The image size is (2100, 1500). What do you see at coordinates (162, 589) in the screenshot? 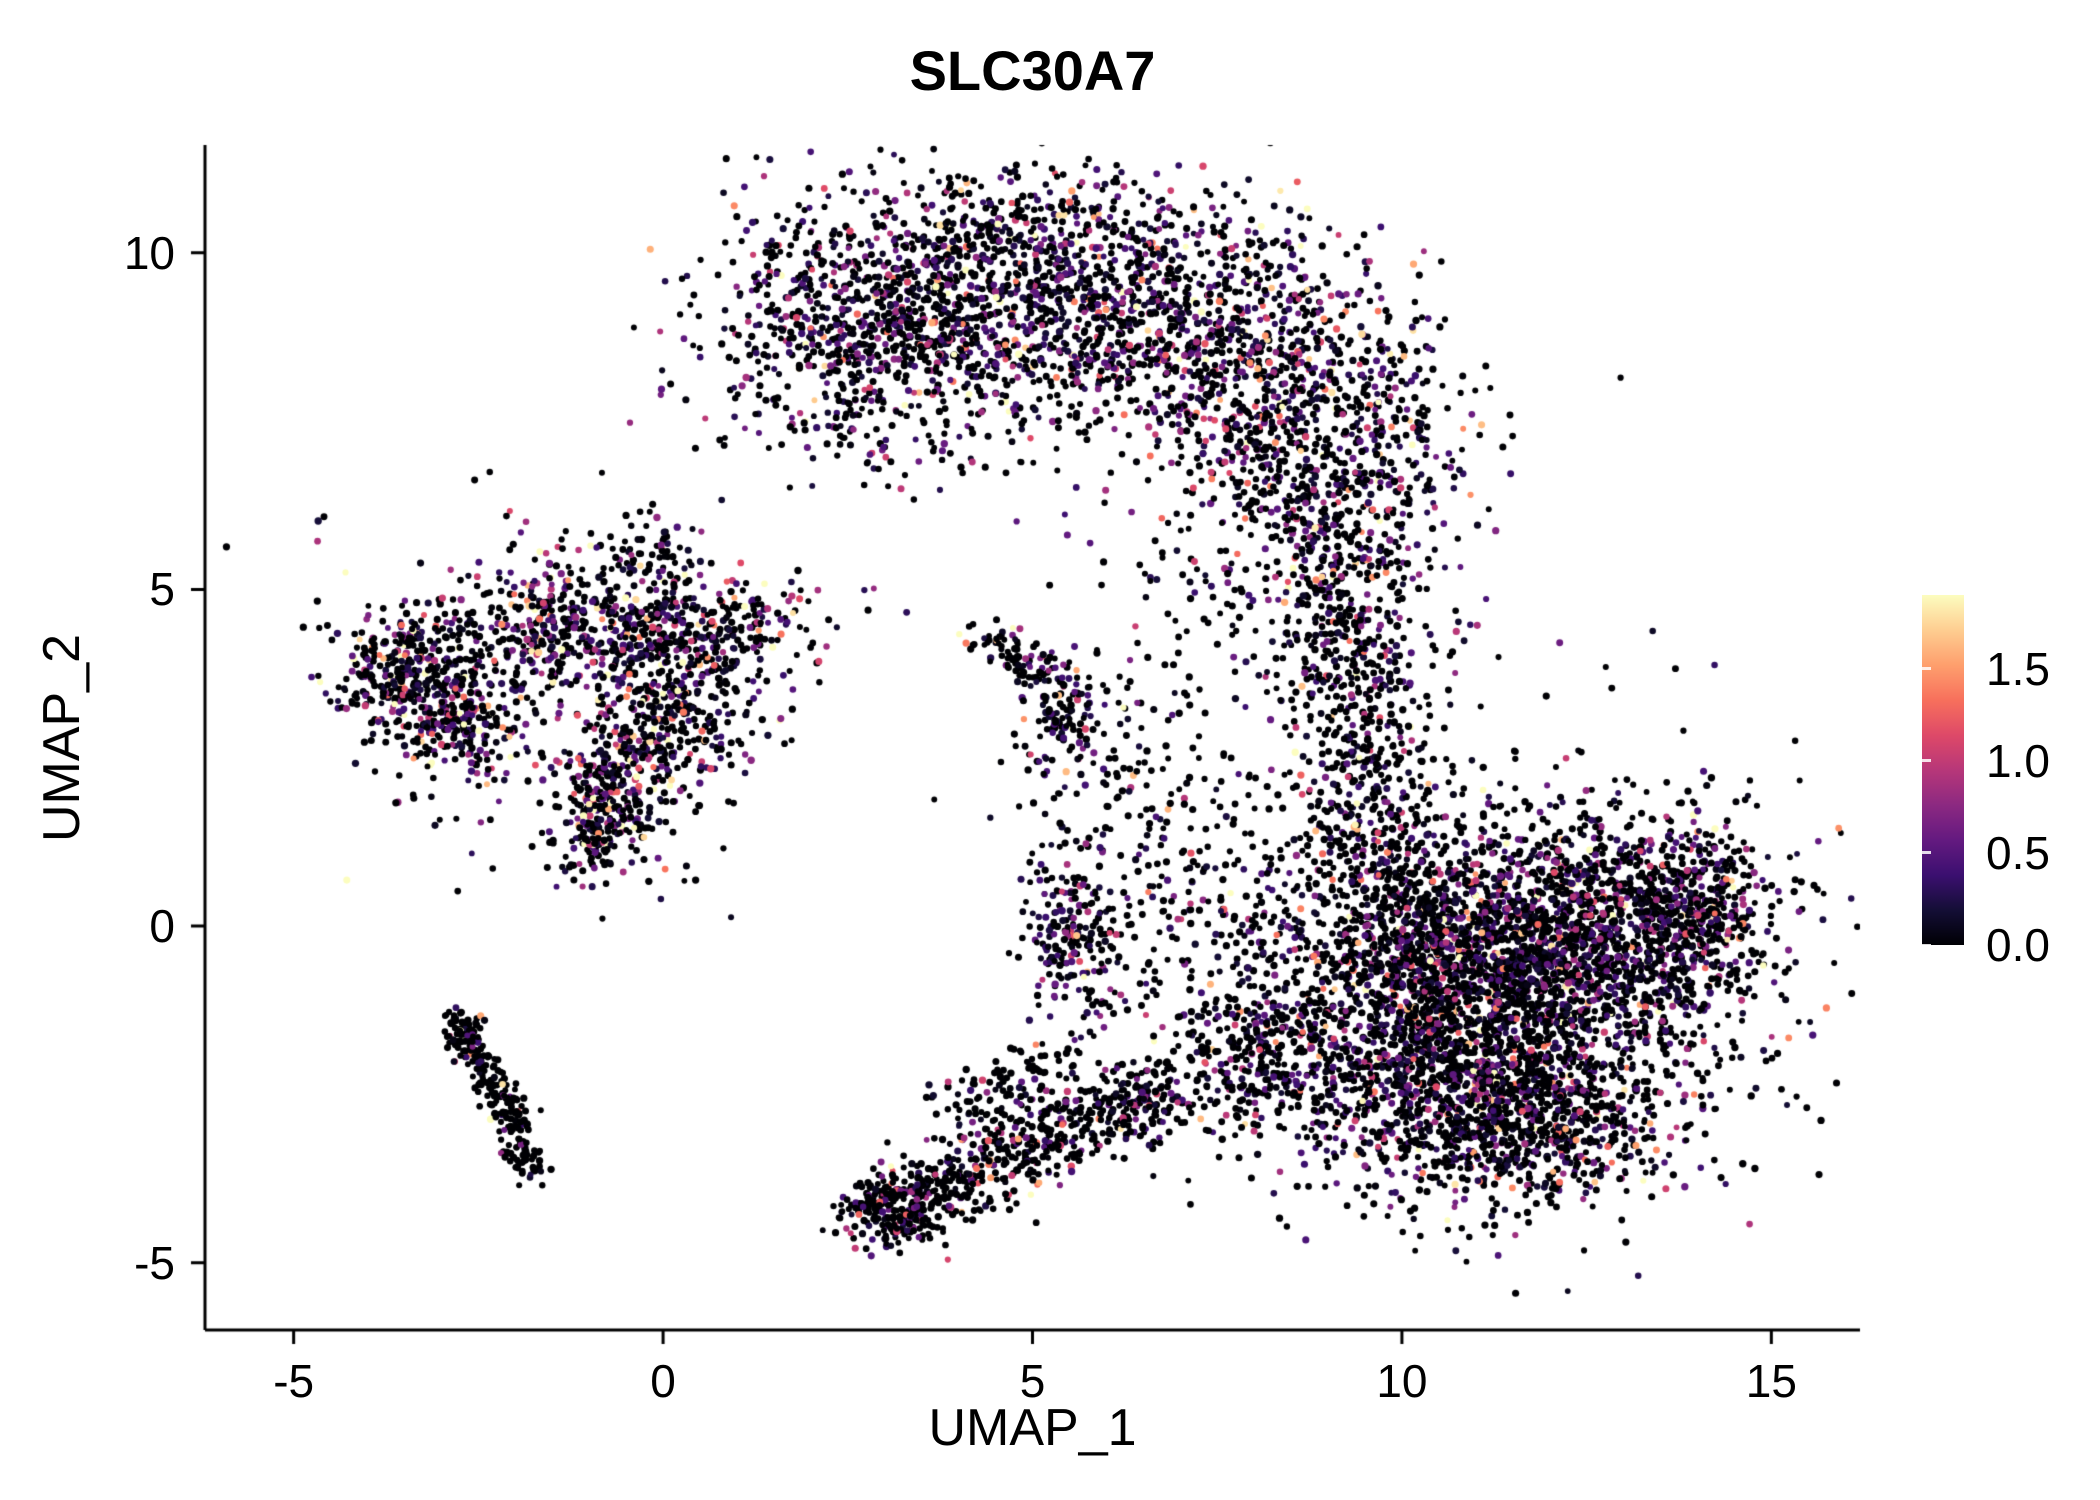
I see `y-tick-label: 5` at bounding box center [162, 589].